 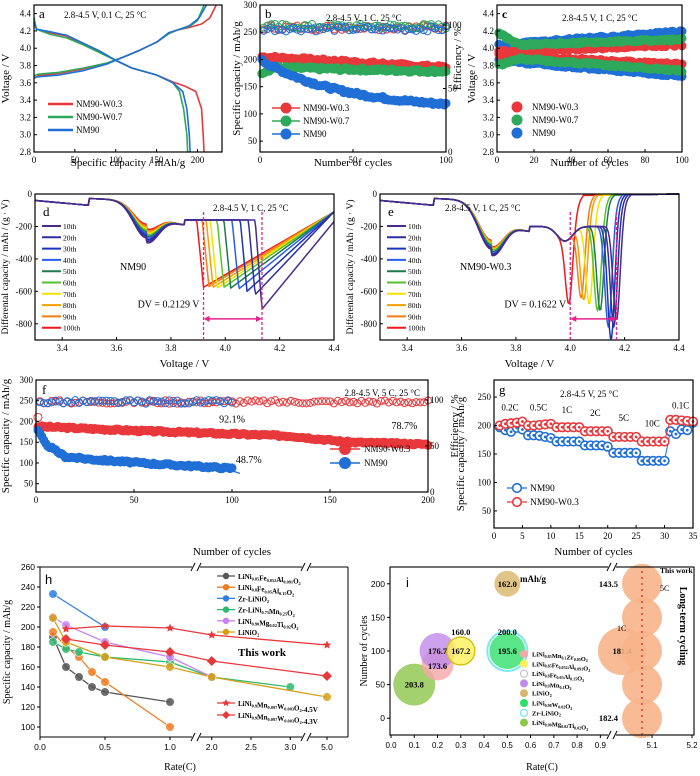 I want to click on dqdv-curve-80th, so click(x=529, y=247).